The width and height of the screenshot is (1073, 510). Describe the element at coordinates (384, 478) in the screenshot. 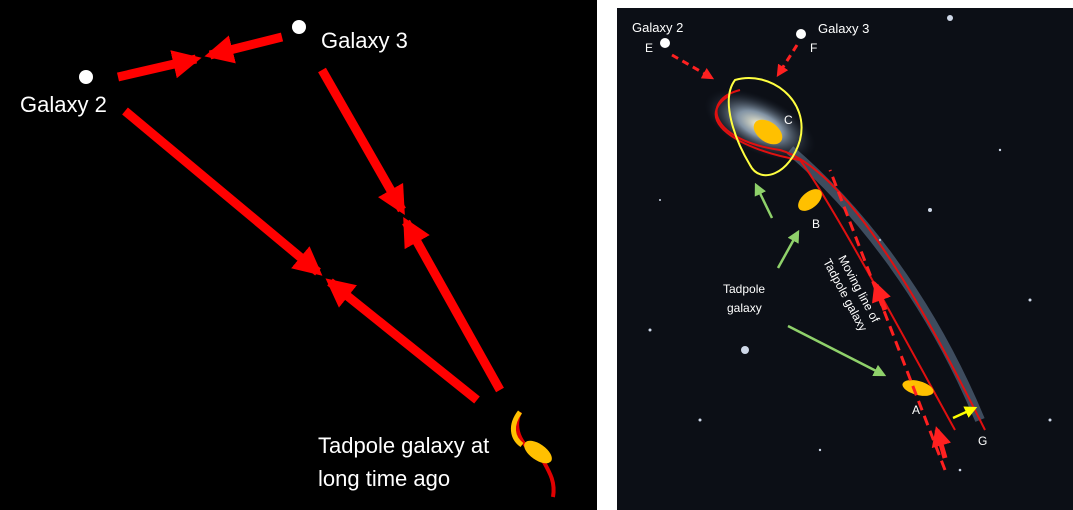

I see `label: long time ago` at that location.